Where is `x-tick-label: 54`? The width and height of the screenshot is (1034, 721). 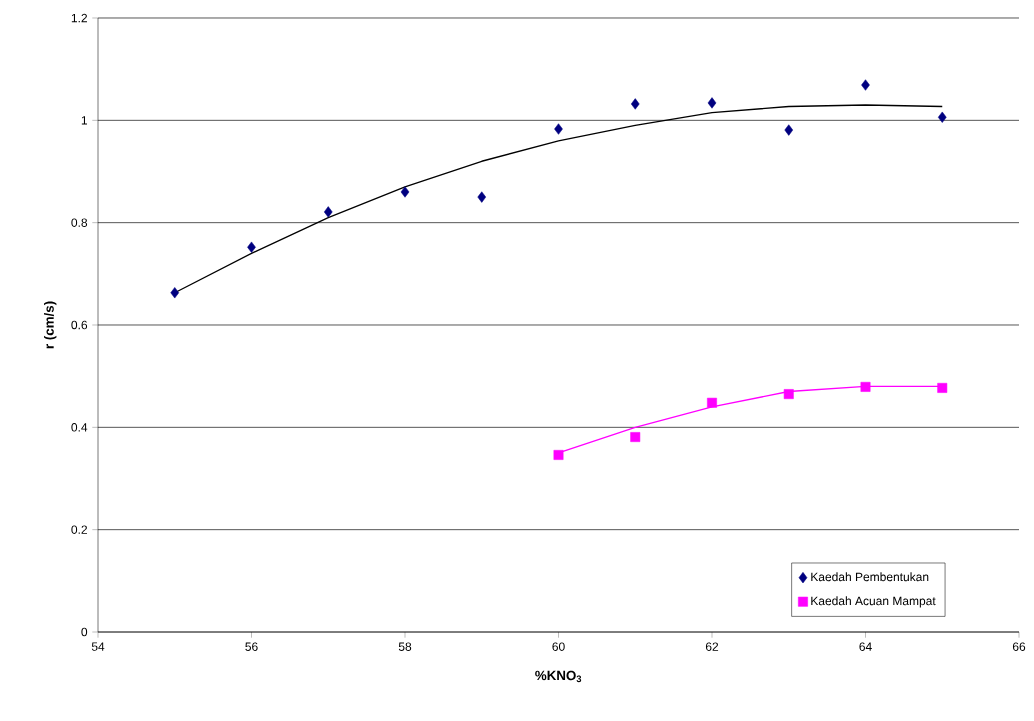 x-tick-label: 54 is located at coordinates (98, 646).